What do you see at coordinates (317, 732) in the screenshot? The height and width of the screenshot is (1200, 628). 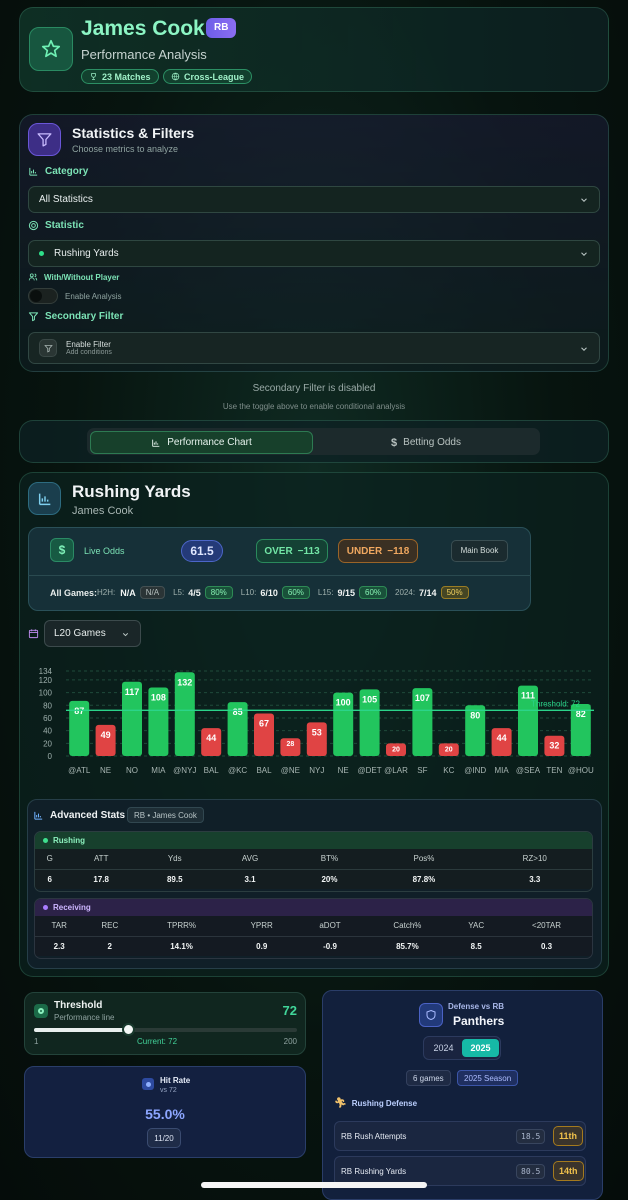 I see `bar-value-label: 53` at bounding box center [317, 732].